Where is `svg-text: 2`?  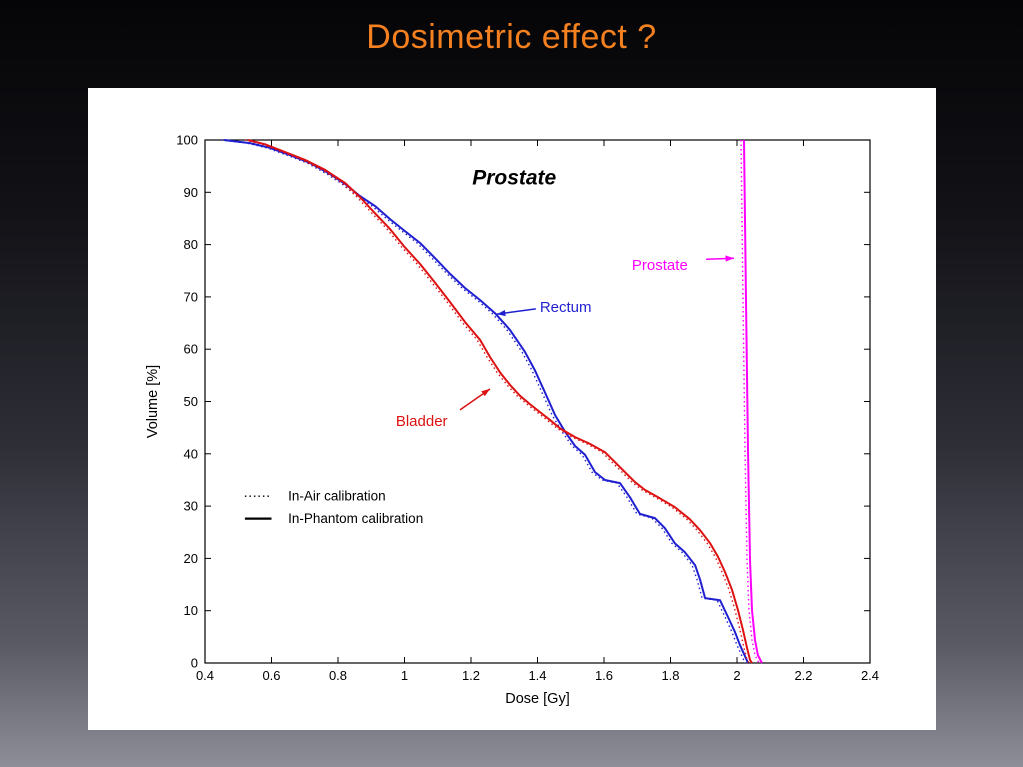
svg-text: 2 is located at coordinates (736, 675).